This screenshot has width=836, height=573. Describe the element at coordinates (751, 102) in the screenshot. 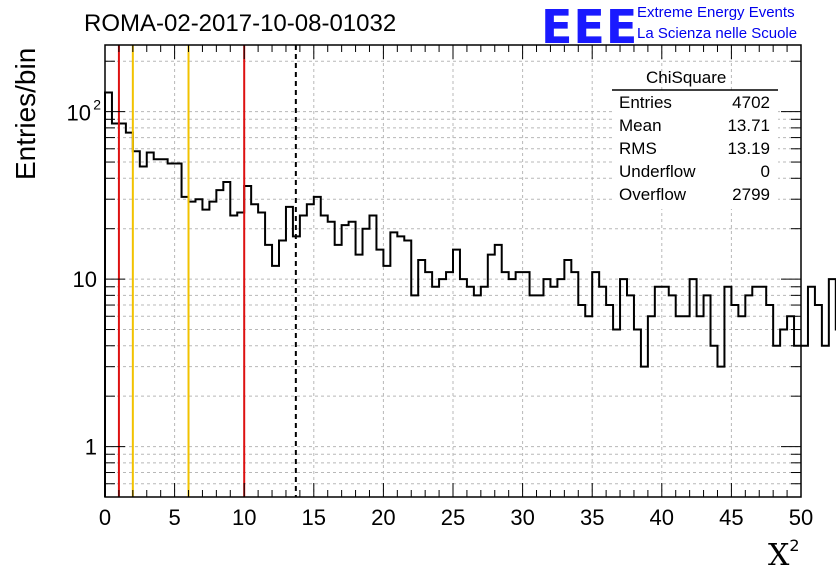

I see `stats-row-value: 4702` at that location.